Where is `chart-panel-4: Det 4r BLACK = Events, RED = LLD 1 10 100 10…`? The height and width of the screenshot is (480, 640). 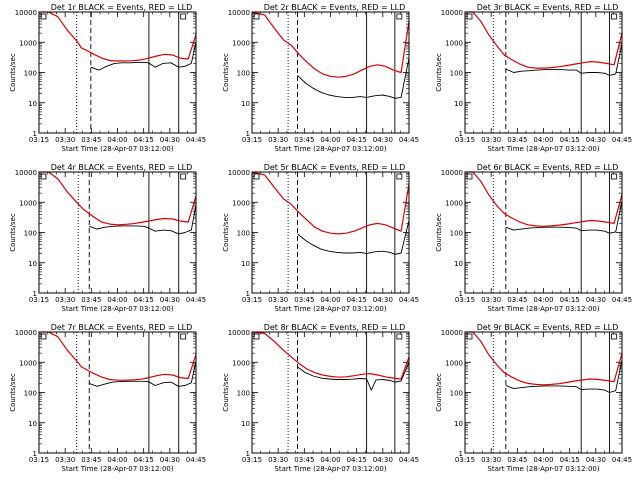 chart-panel-4: Det 4r BLACK = Events, RED = LLD 1 10 100 10… is located at coordinates (107, 238).